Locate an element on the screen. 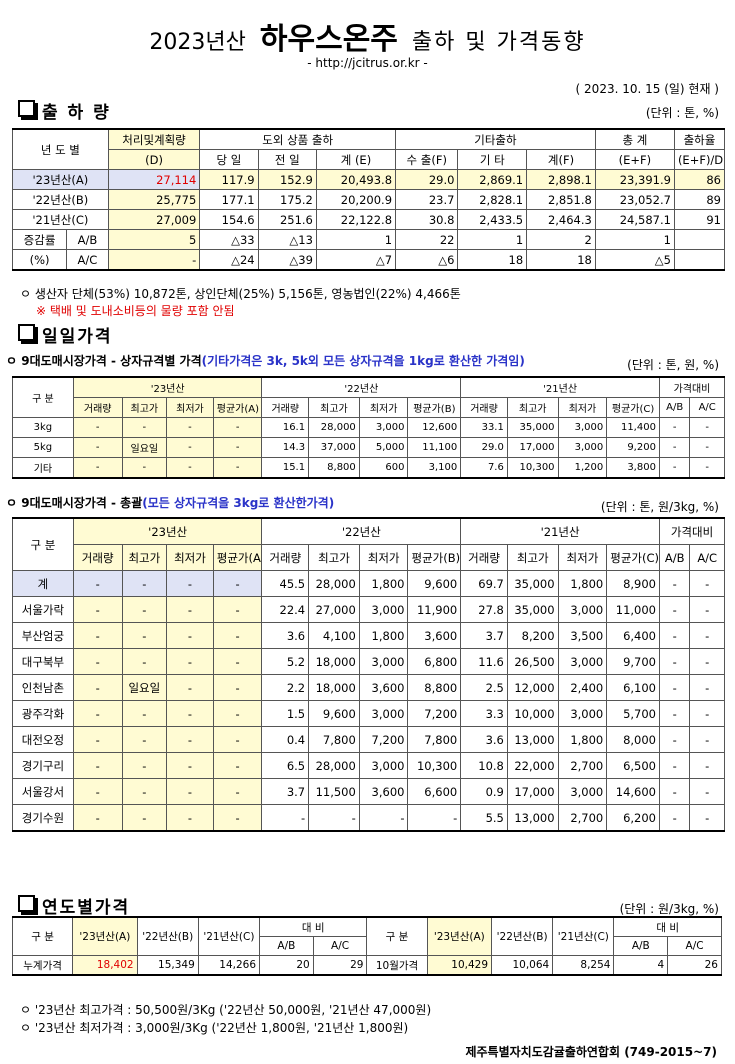 This screenshot has width=735, height=1064. header-cell: A/C is located at coordinates (707, 557).